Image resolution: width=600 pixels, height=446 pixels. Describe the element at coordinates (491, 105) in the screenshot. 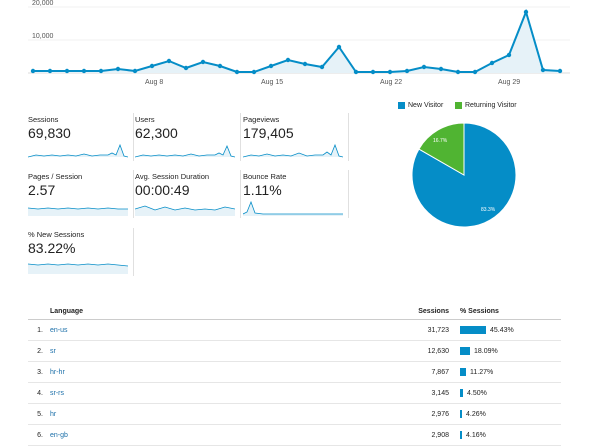

I see `legend-label: Returning Visitor` at that location.